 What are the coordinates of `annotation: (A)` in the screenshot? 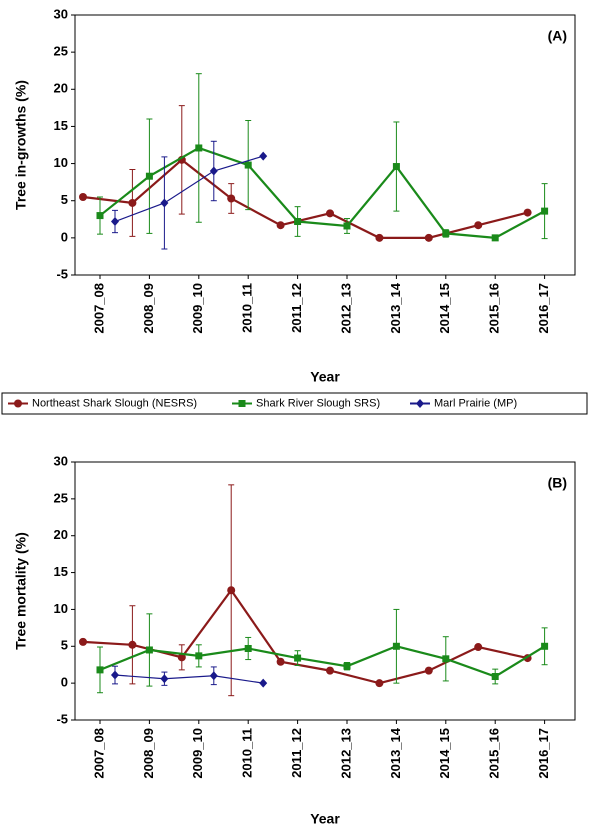 It's located at (557, 36).